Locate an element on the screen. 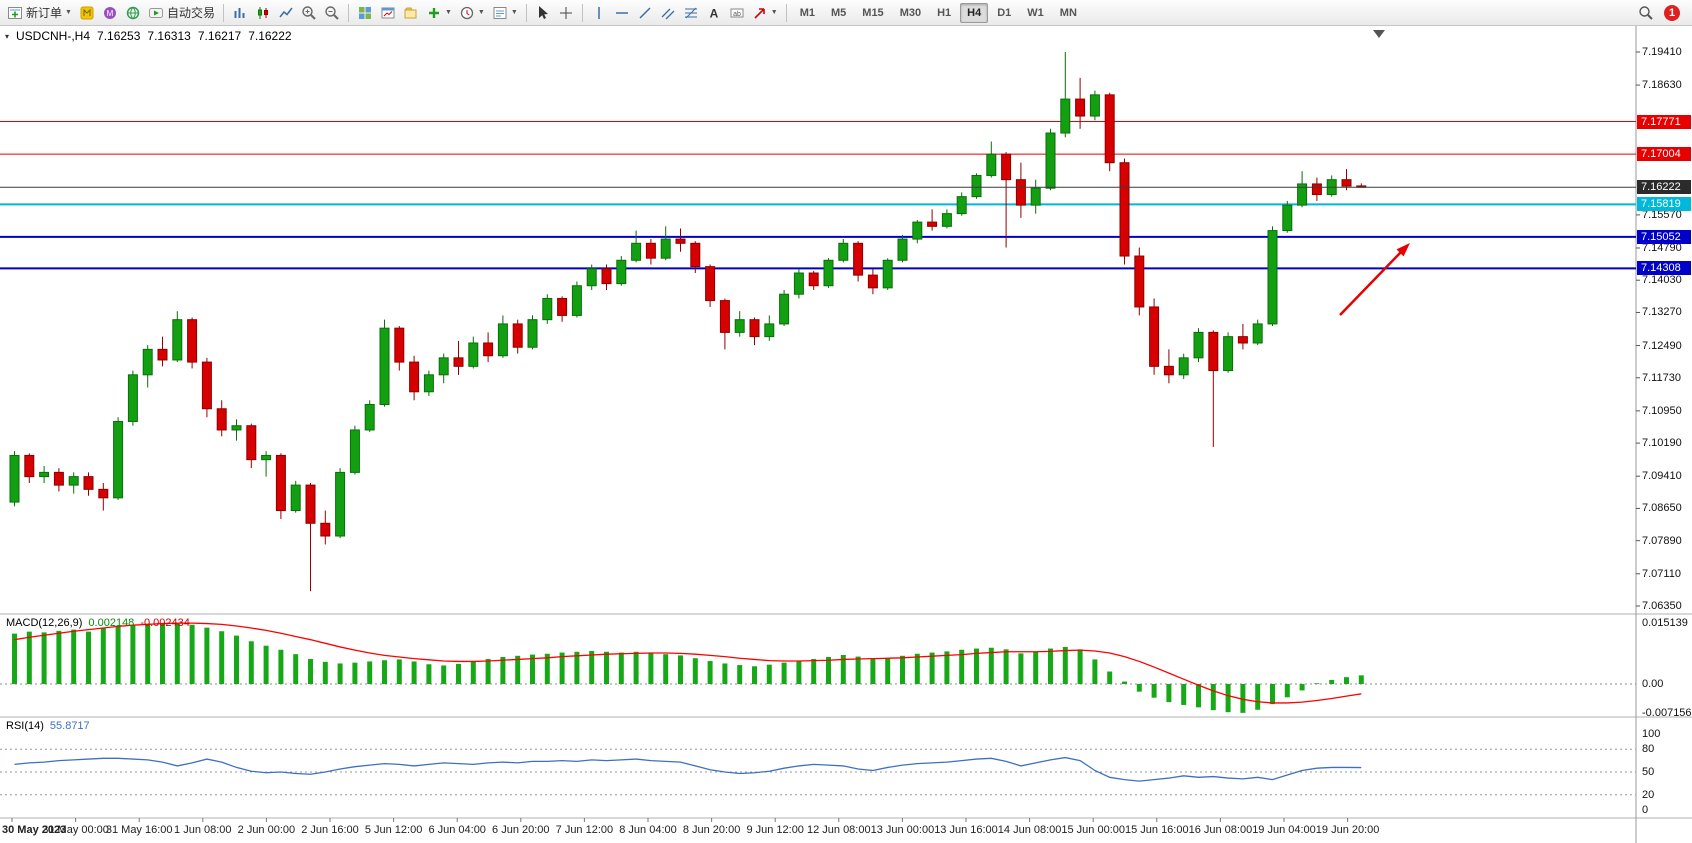 This screenshot has width=1692, height=843. profiles-button is located at coordinates (411, 13).